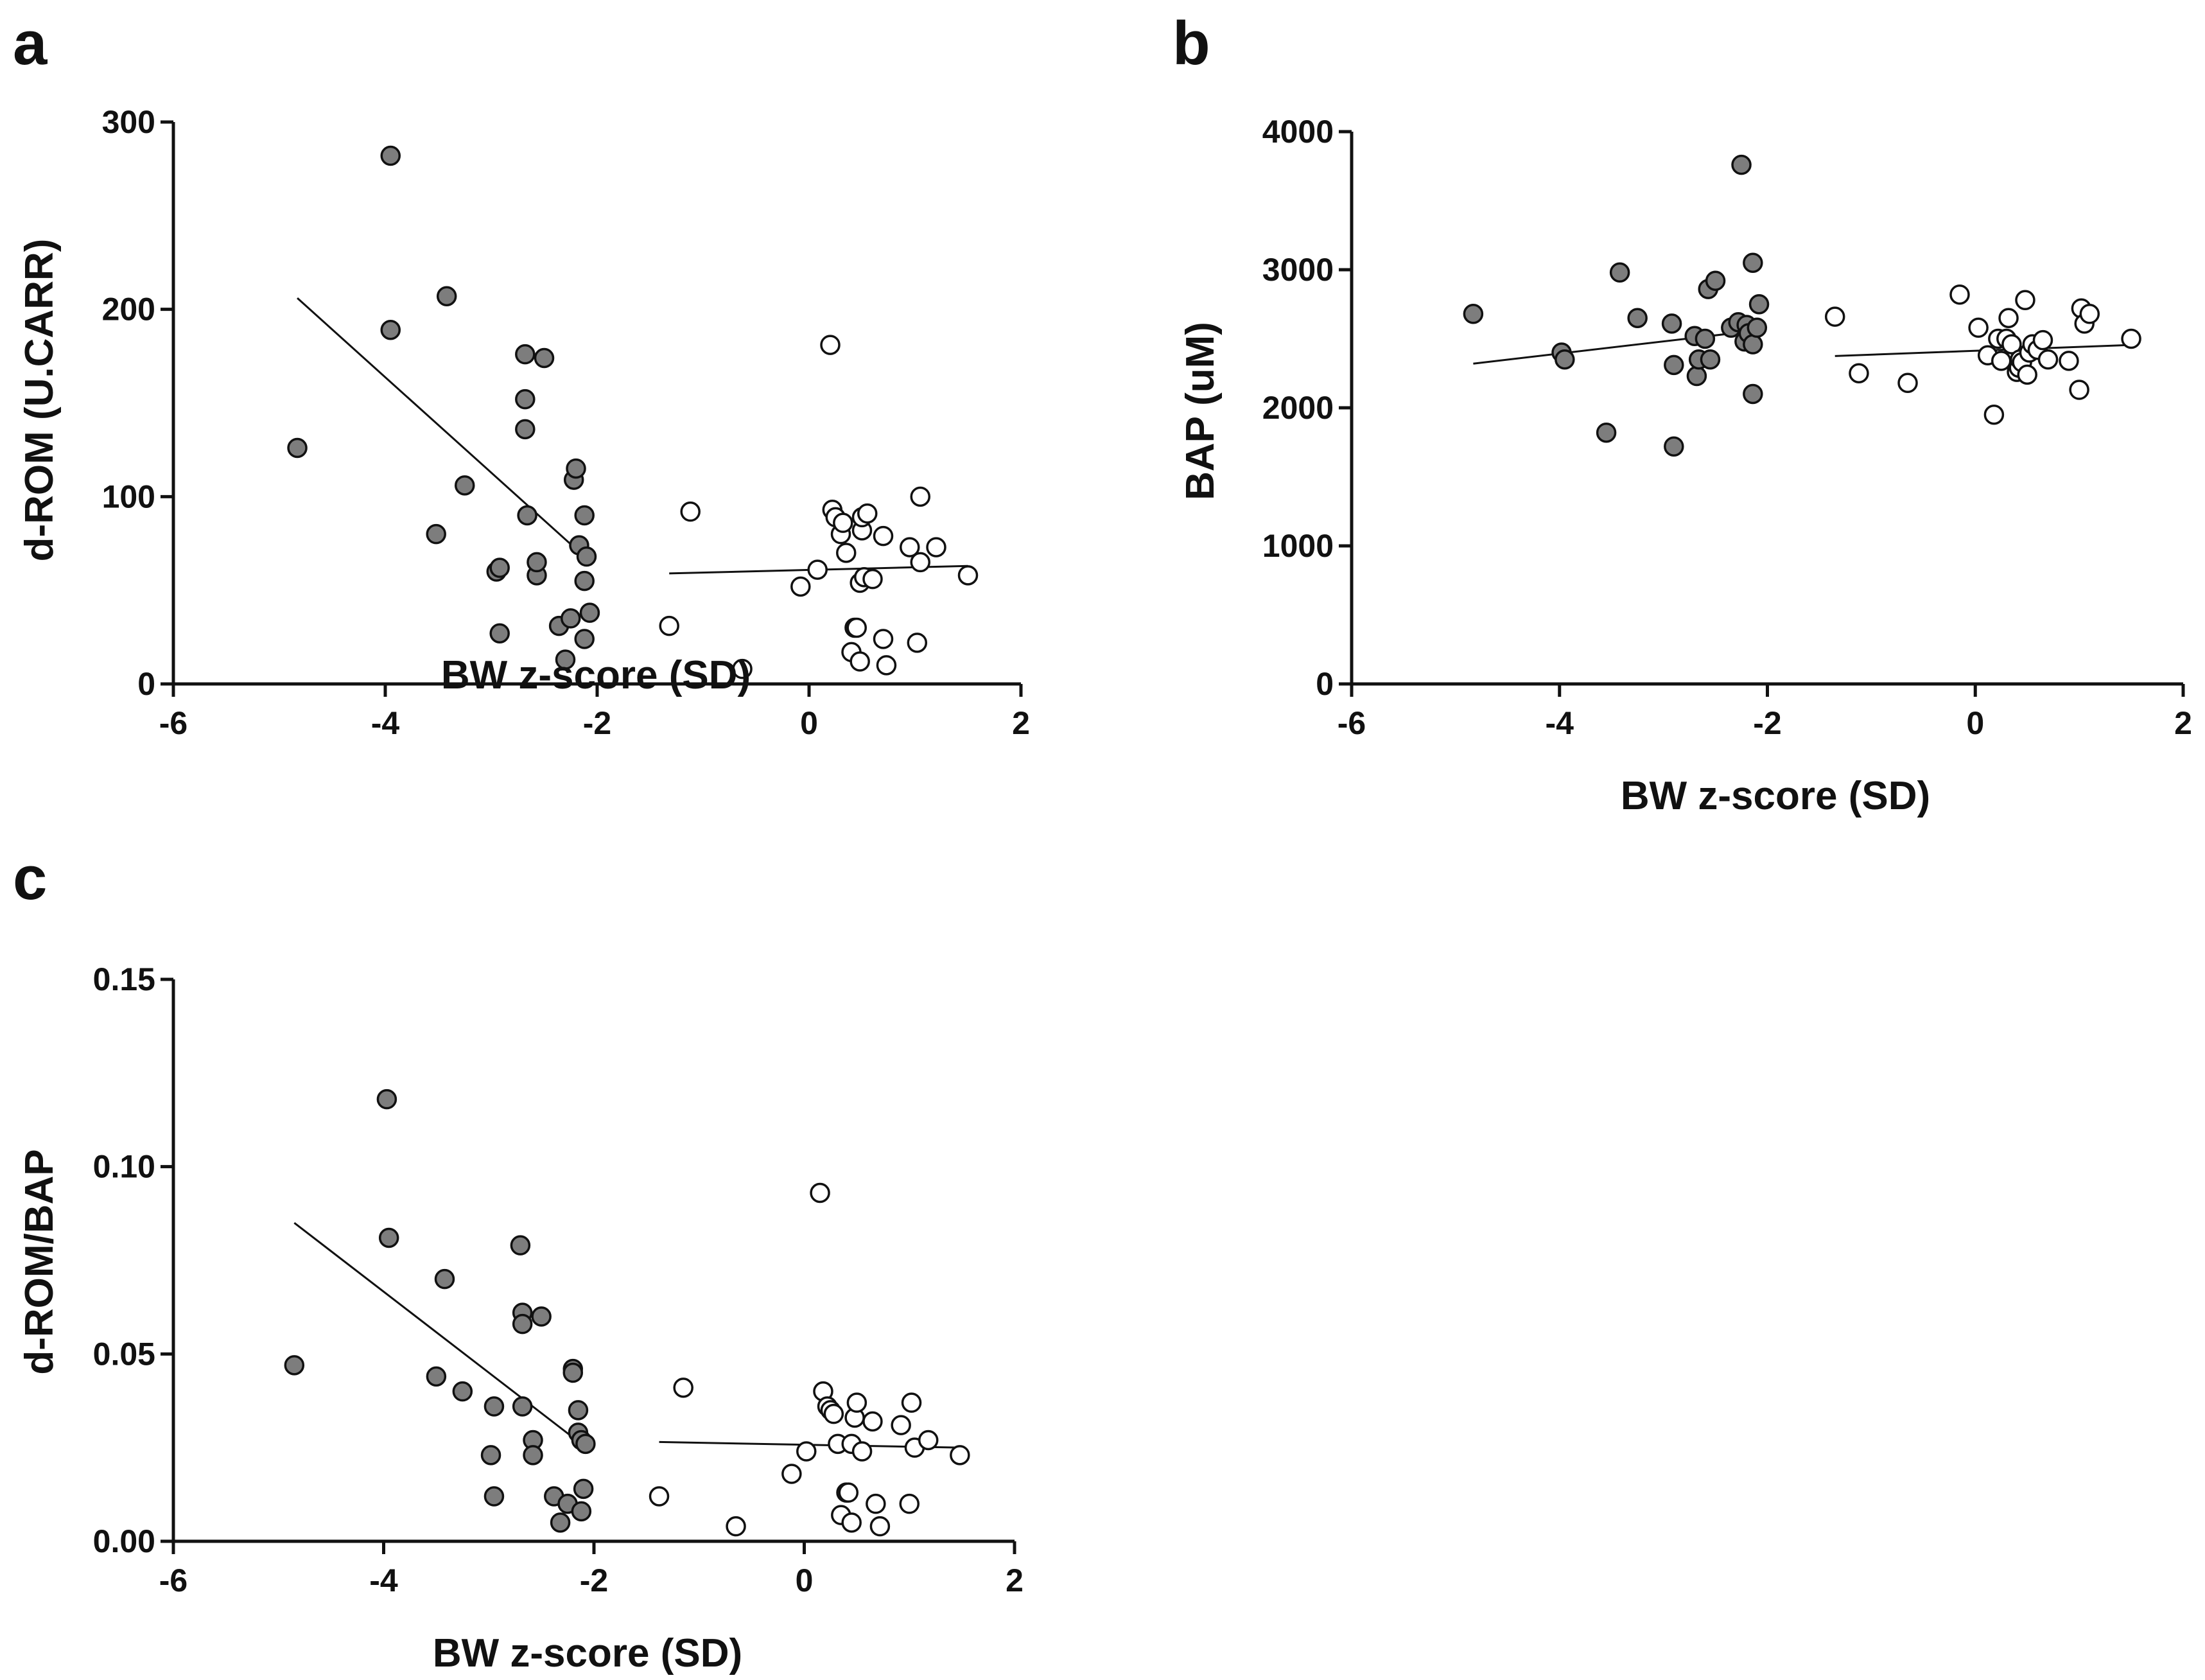 The image size is (2205, 1680). Describe the element at coordinates (1200, 411) in the screenshot. I see `y-axis-title-b: BAP (uM)` at that location.